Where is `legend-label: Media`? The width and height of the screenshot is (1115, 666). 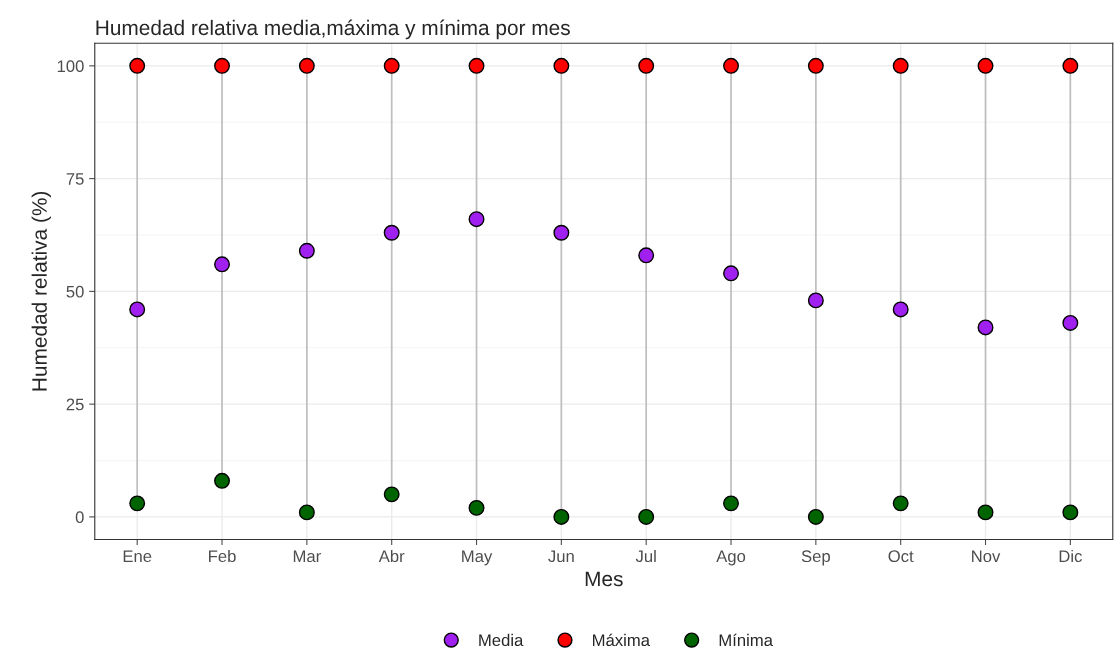
legend-label: Media is located at coordinates (501, 640).